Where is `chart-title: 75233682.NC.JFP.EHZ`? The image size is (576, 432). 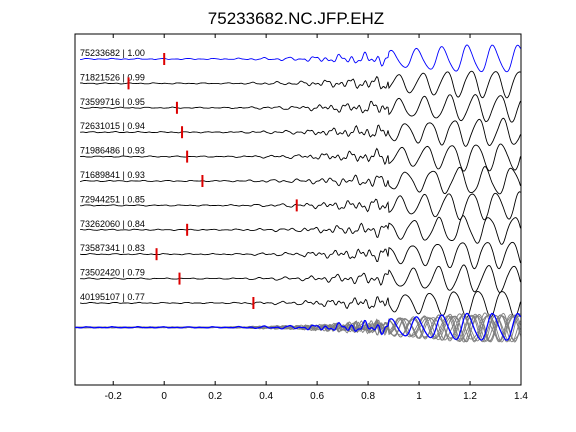 chart-title: 75233682.NC.JFP.EHZ is located at coordinates (296, 18).